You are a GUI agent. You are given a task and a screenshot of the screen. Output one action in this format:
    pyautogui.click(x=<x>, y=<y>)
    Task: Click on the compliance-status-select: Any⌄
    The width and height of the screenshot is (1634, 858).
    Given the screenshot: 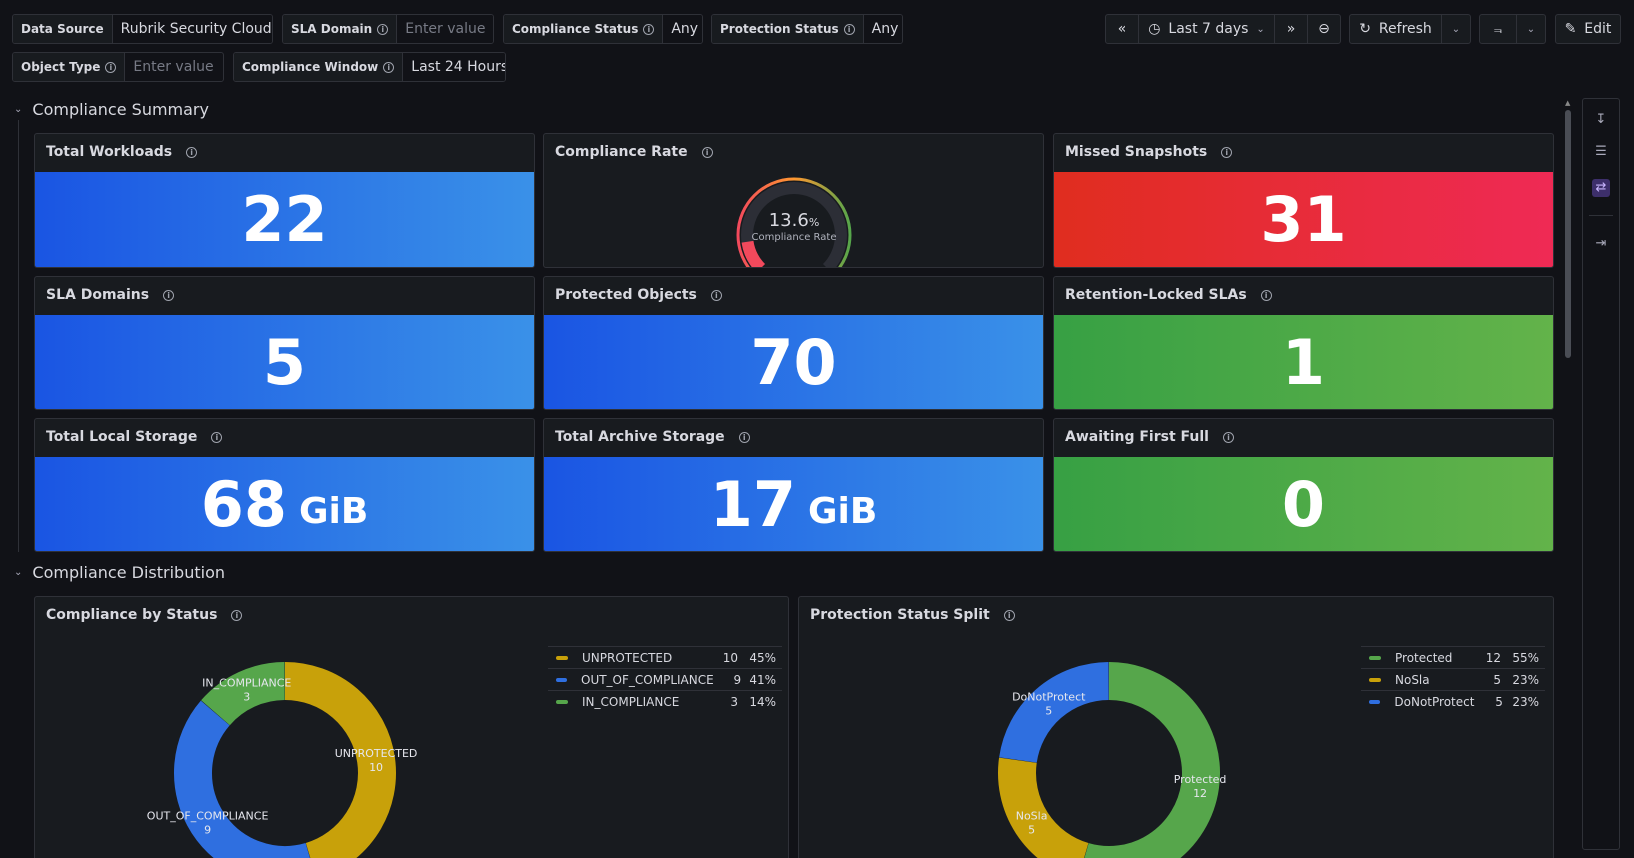 What is the action you would take?
    pyautogui.click(x=682, y=29)
    